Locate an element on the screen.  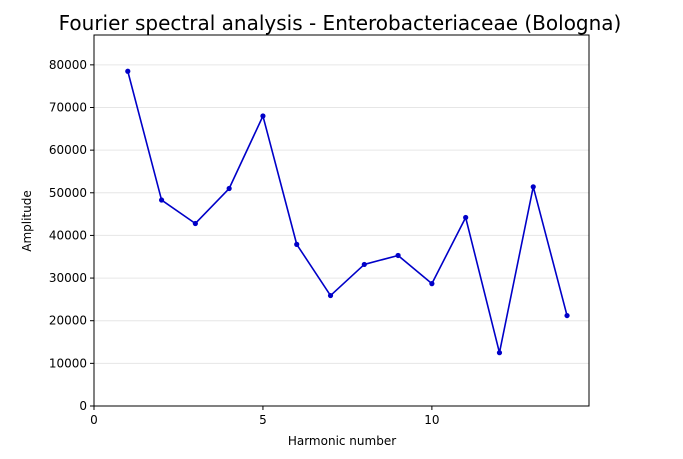
x-tick-label: 10 is located at coordinates (431, 420).